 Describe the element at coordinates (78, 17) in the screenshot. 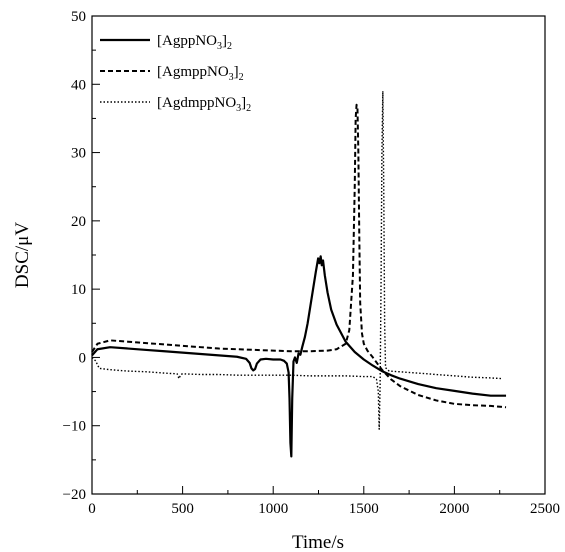

I see `y-tick-label: 50` at that location.